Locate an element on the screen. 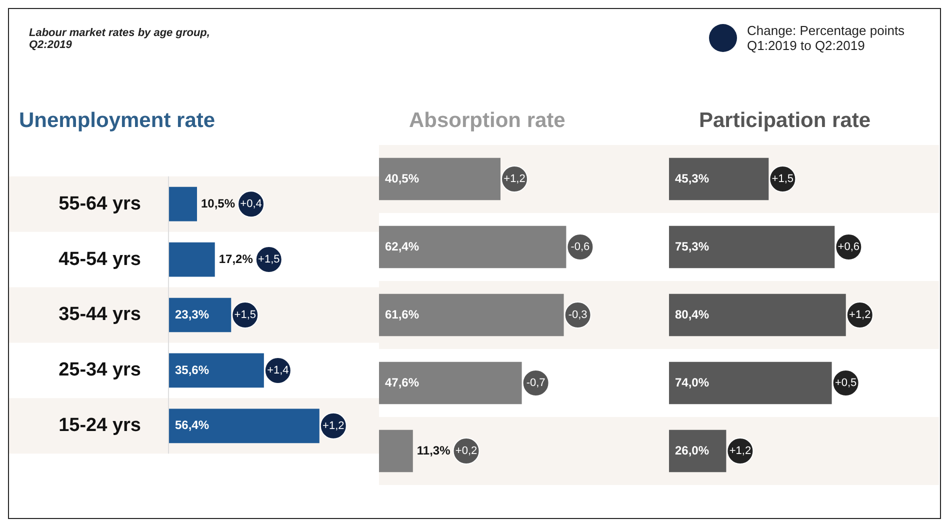 The image size is (951, 529). data-label: 10,5% is located at coordinates (218, 203).